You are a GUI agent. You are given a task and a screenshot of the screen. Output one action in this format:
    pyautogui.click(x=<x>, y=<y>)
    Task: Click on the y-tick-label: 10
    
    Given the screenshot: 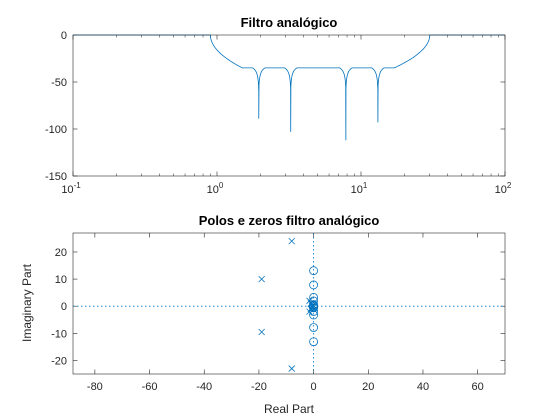 What is the action you would take?
    pyautogui.click(x=61, y=280)
    